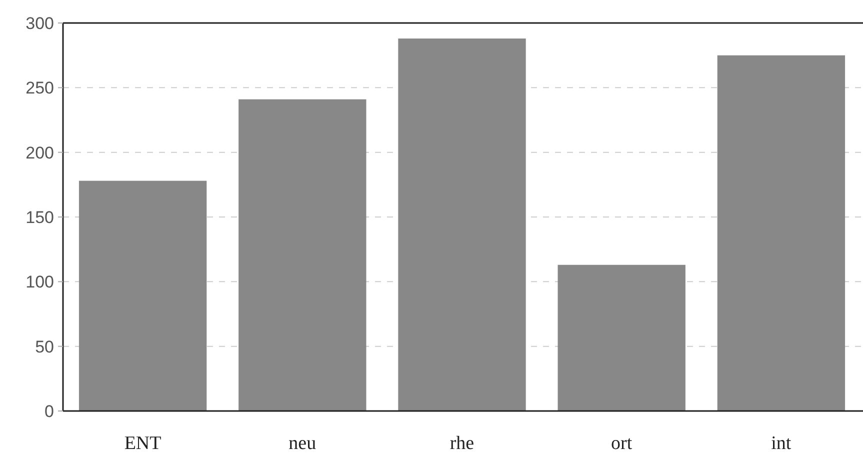 This screenshot has height=461, width=863. I want to click on y-tick-label: 250, so click(40, 88).